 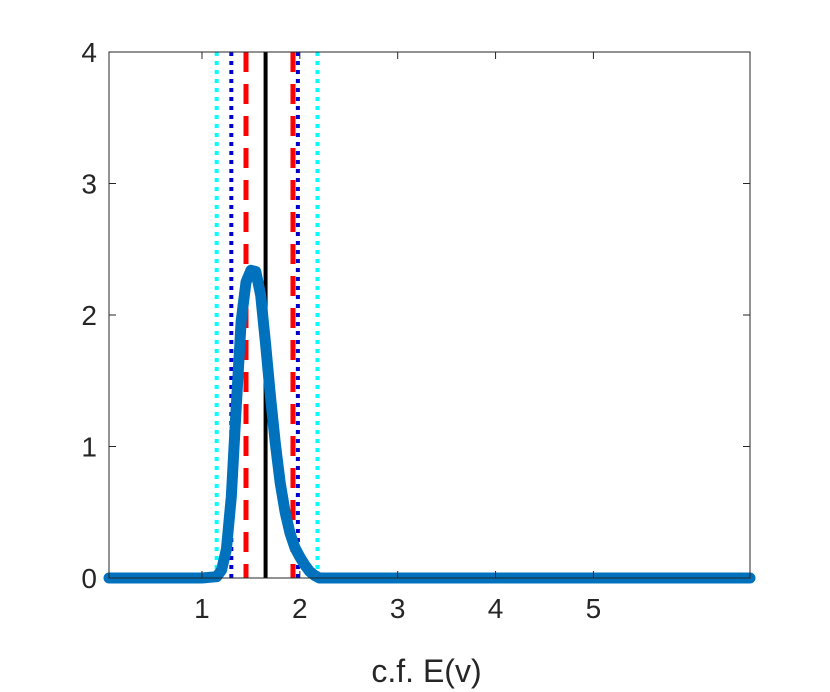 I want to click on x-tick-label: 4, so click(x=496, y=608).